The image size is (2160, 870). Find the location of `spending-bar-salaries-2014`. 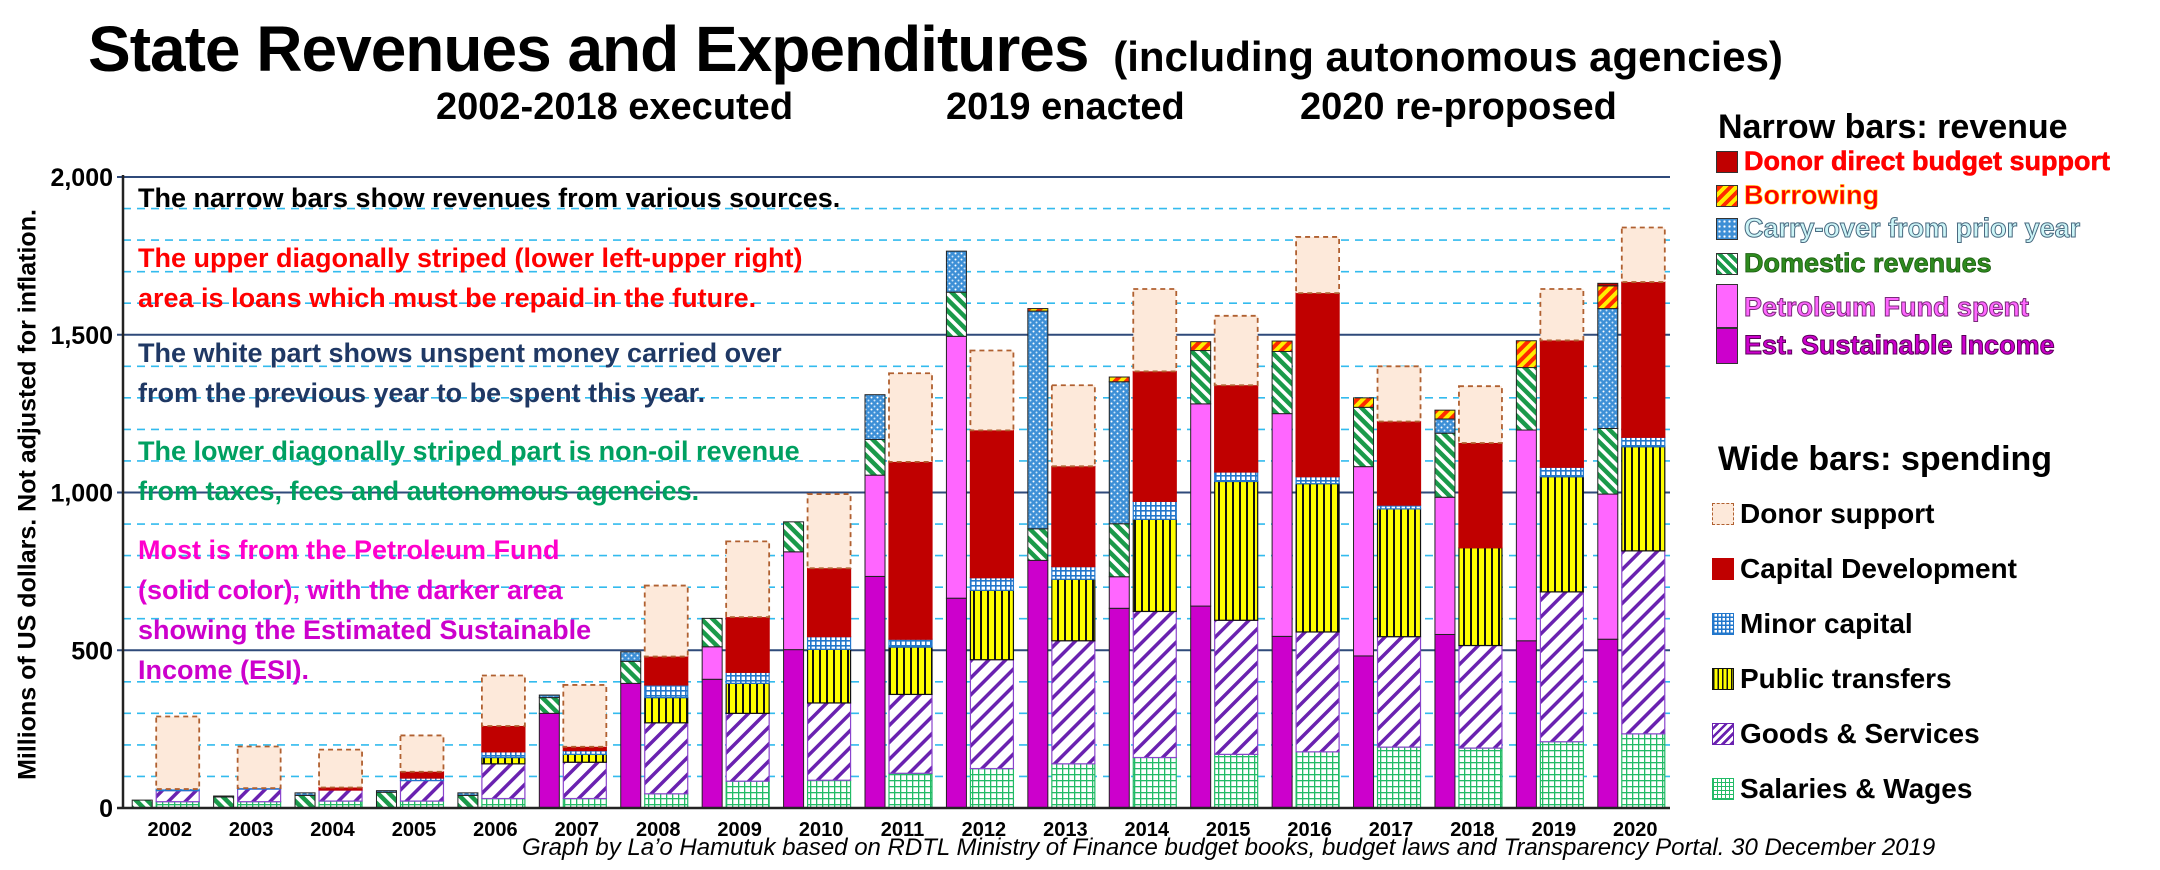

spending-bar-salaries-2014 is located at coordinates (1154, 782).